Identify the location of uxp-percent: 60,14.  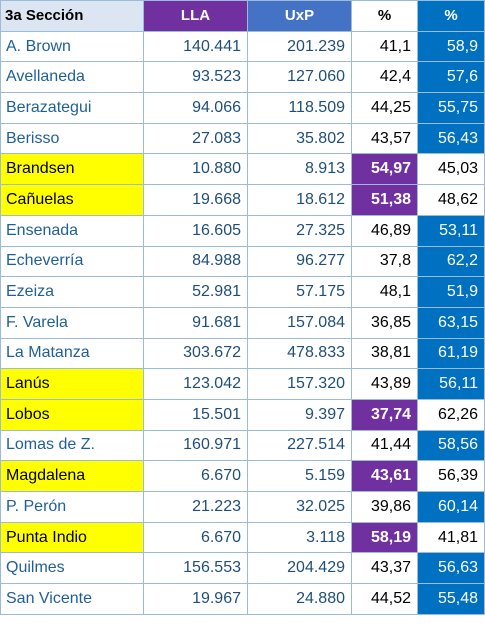
(451, 507).